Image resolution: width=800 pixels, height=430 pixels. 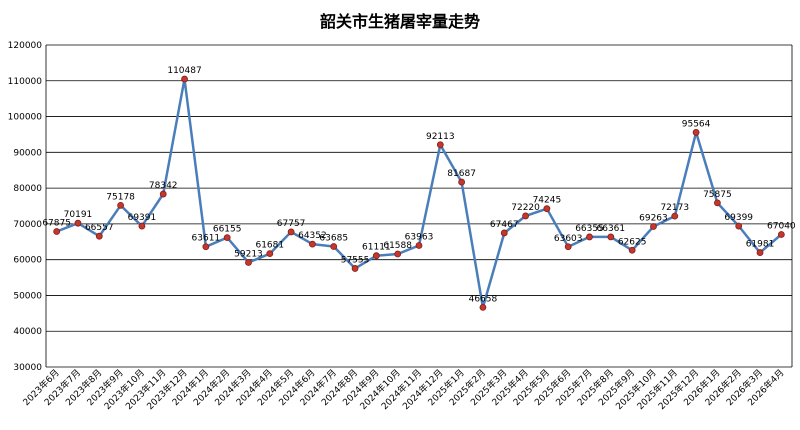 I want to click on data-label: 92113, so click(x=440, y=137).